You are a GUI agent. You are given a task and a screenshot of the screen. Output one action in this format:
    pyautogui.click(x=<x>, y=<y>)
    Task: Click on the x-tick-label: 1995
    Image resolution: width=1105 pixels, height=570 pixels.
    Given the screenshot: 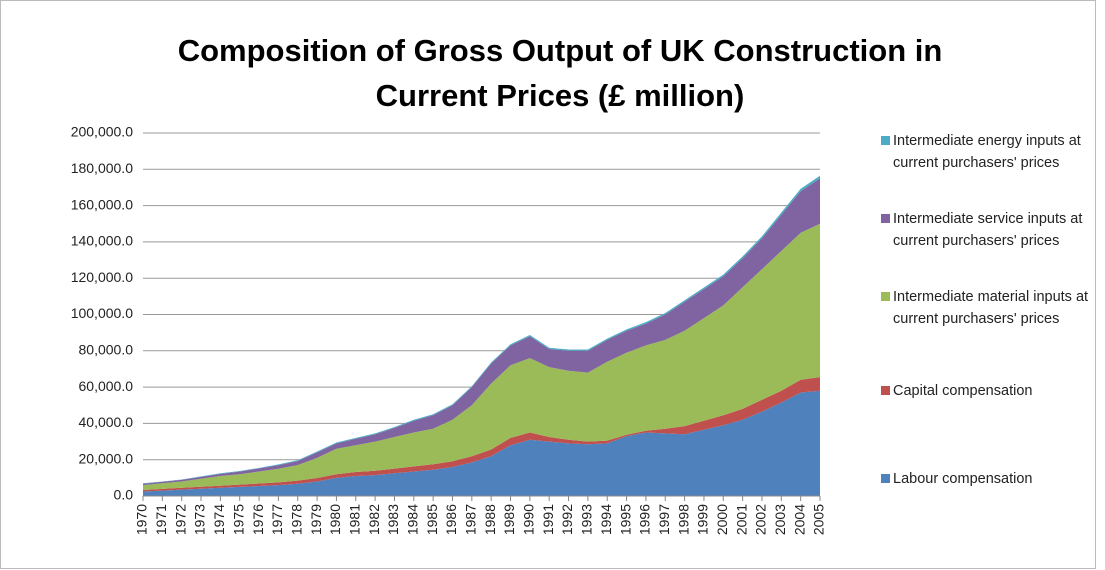 What is the action you would take?
    pyautogui.click(x=625, y=519)
    